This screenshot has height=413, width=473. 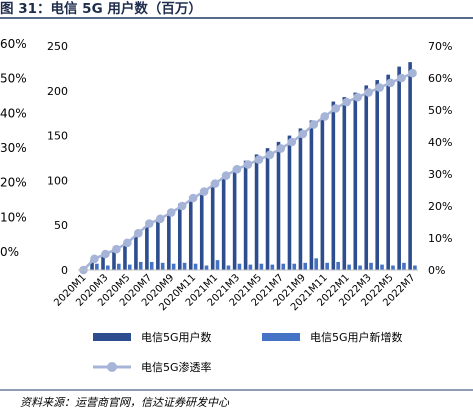 What do you see at coordinates (176, 337) in the screenshot?
I see `legend-label-total: 电信5G用户数` at bounding box center [176, 337].